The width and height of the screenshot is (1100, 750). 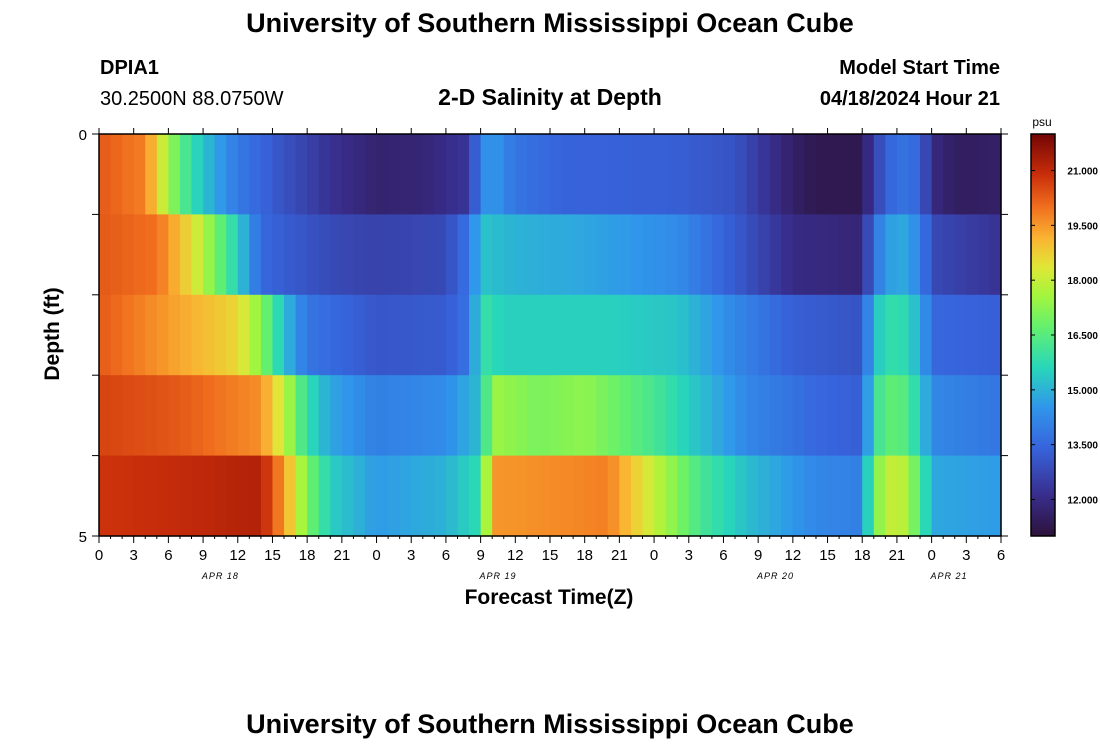 What do you see at coordinates (1082, 172) in the screenshot?
I see `colorbar-tick-label: 21.000` at bounding box center [1082, 172].